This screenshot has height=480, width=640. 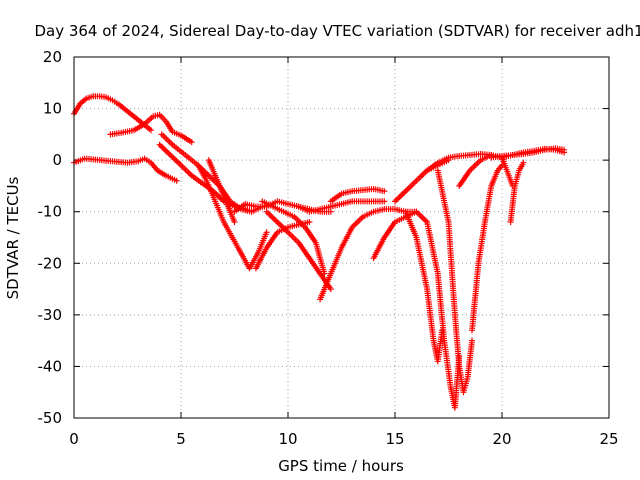 What do you see at coordinates (394, 439) in the screenshot?
I see `x-tick-label: 15` at bounding box center [394, 439].